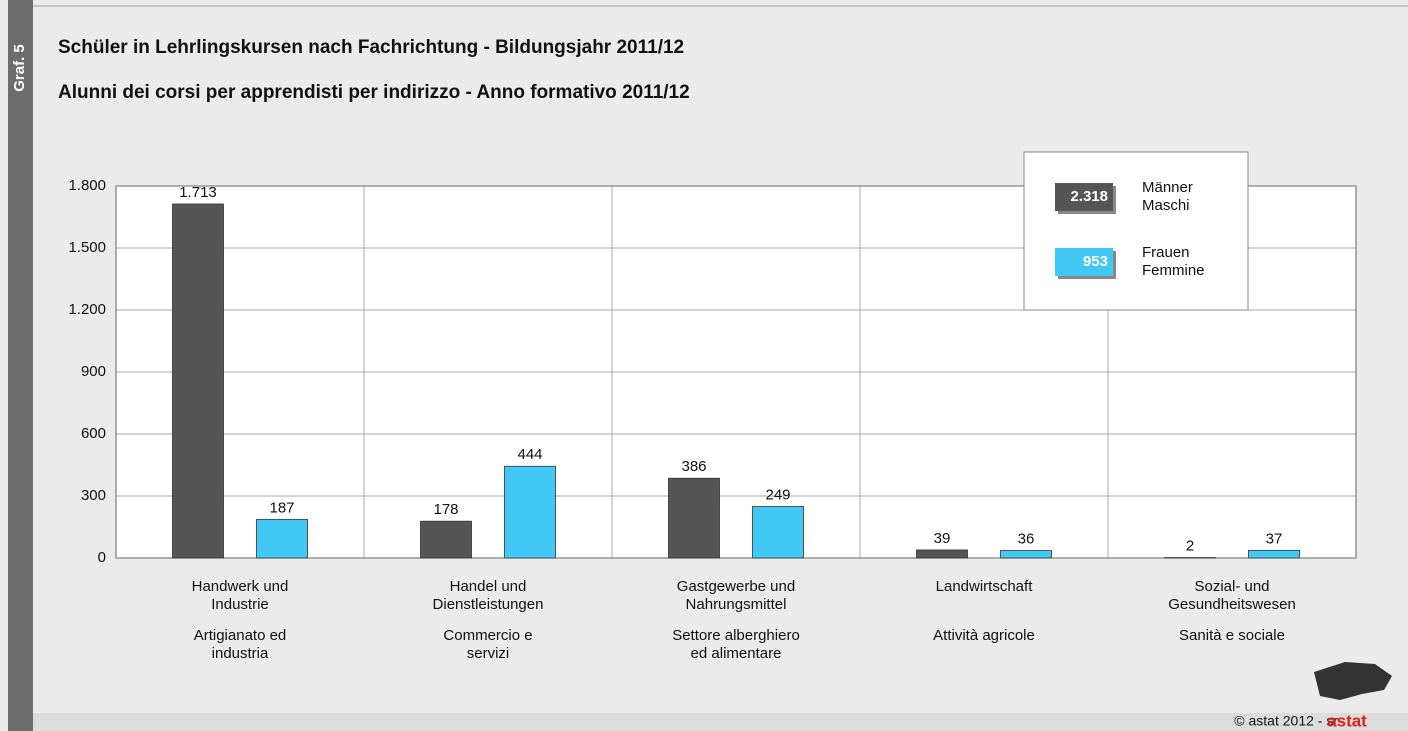 The width and height of the screenshot is (1408, 731). I want to click on graph-label: Graf. 5, so click(19, 68).